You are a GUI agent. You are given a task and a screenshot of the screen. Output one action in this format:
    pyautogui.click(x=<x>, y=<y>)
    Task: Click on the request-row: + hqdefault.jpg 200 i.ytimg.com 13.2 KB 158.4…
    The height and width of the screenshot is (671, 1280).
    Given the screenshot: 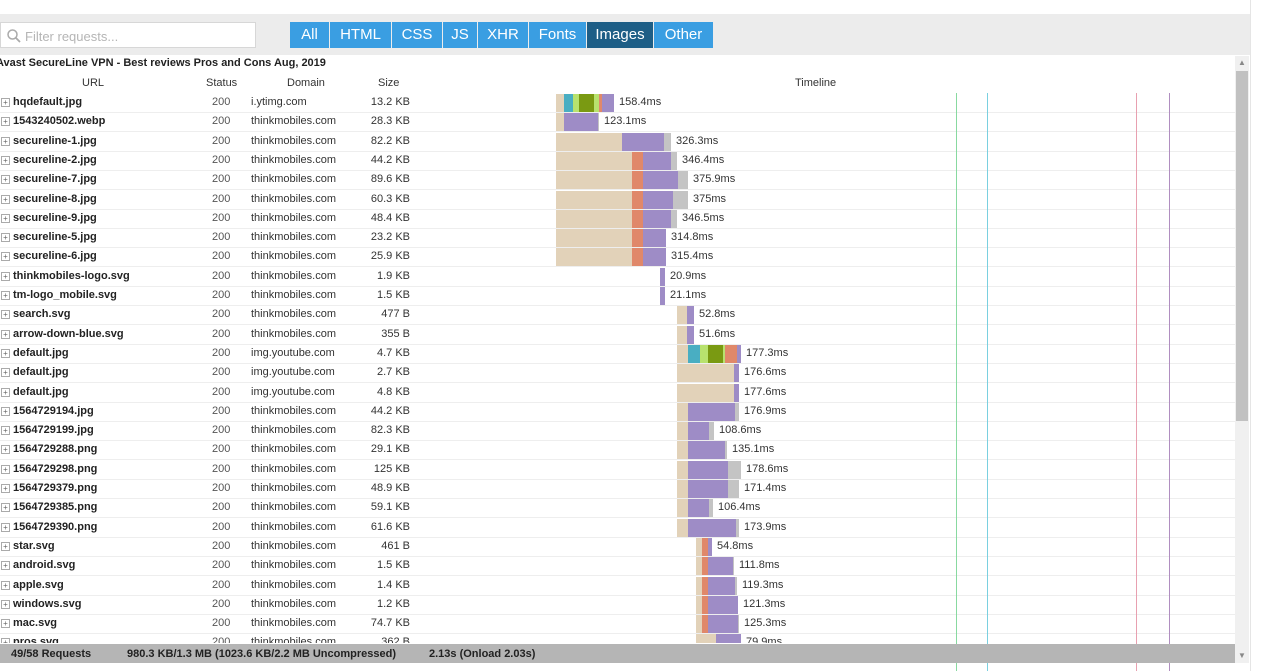 What is the action you would take?
    pyautogui.click(x=617, y=103)
    